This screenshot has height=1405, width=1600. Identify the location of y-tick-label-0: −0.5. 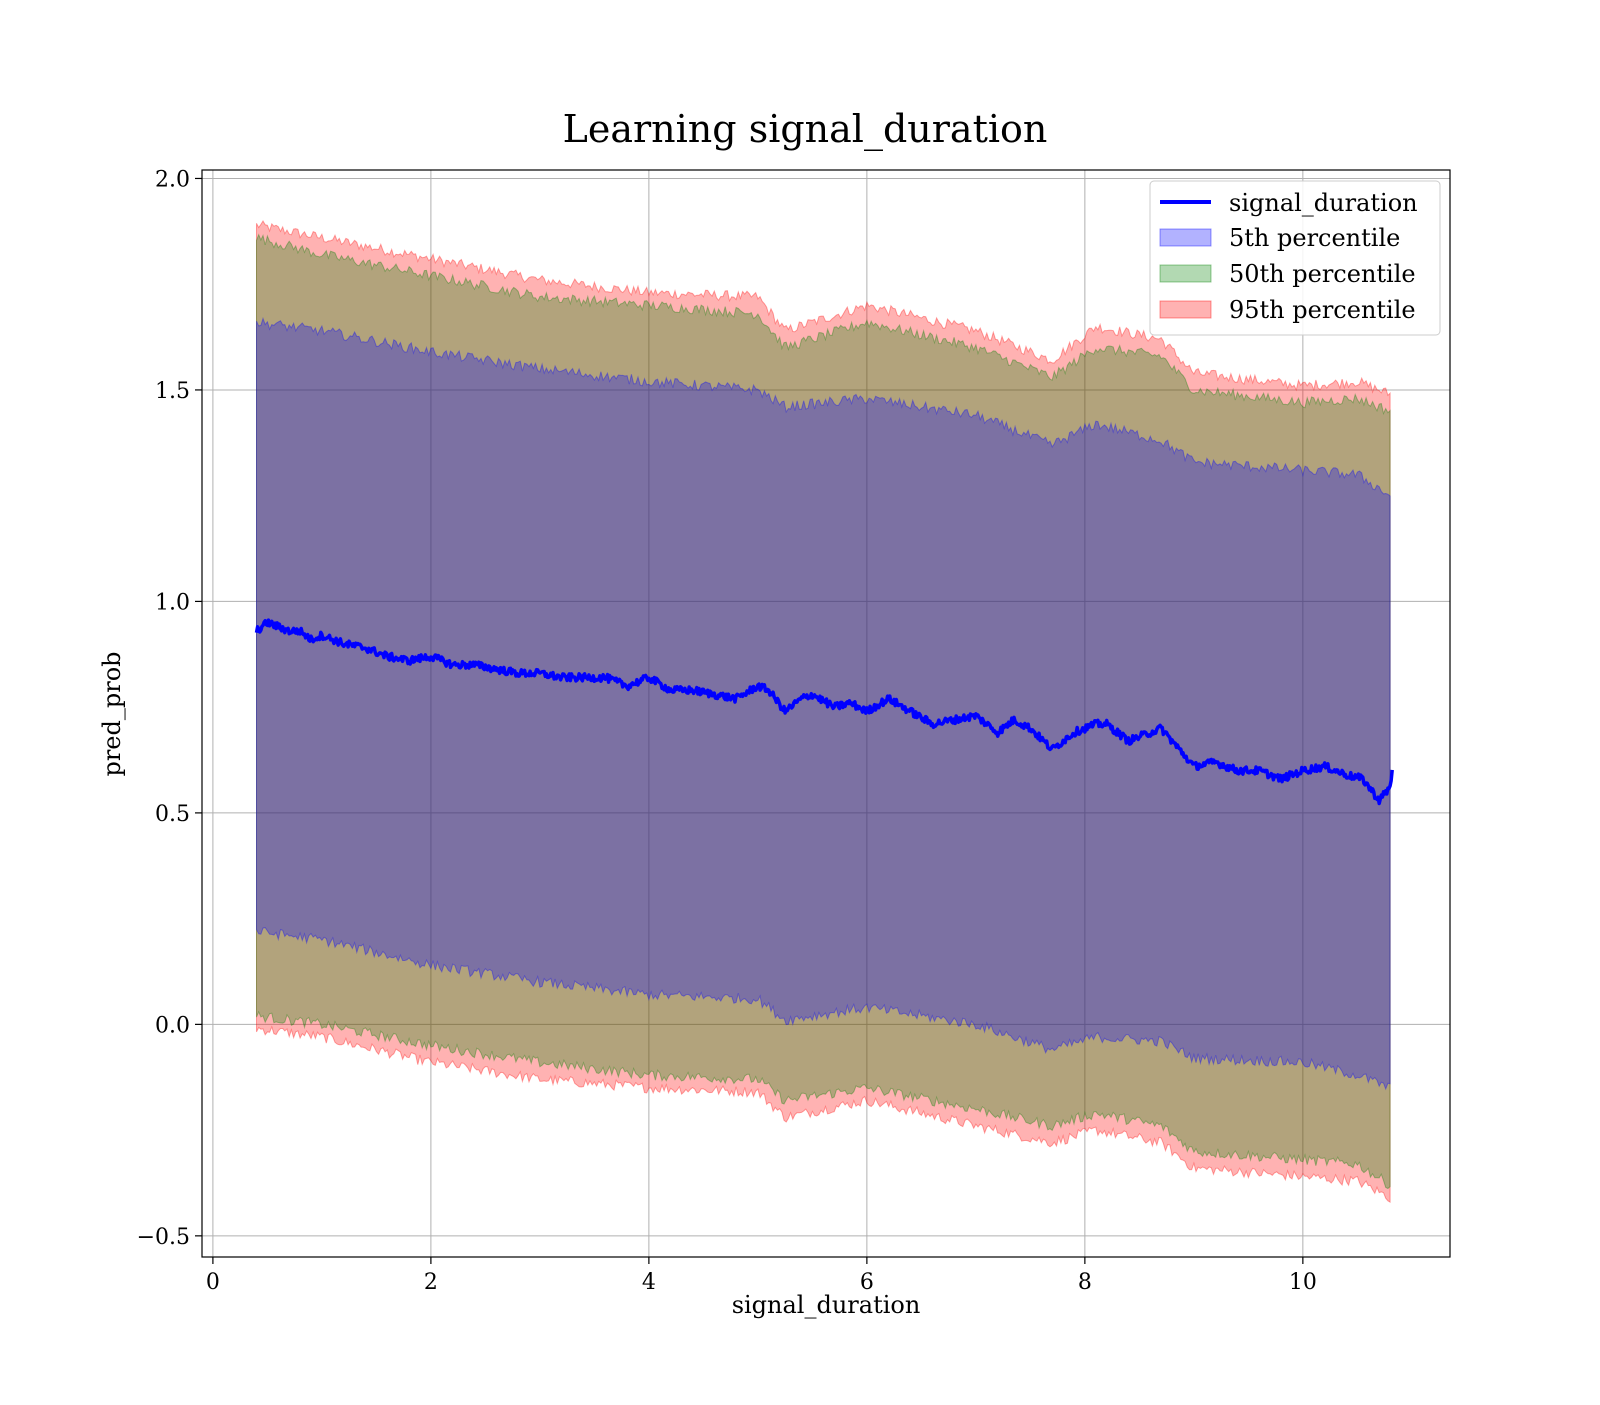
(163, 1237).